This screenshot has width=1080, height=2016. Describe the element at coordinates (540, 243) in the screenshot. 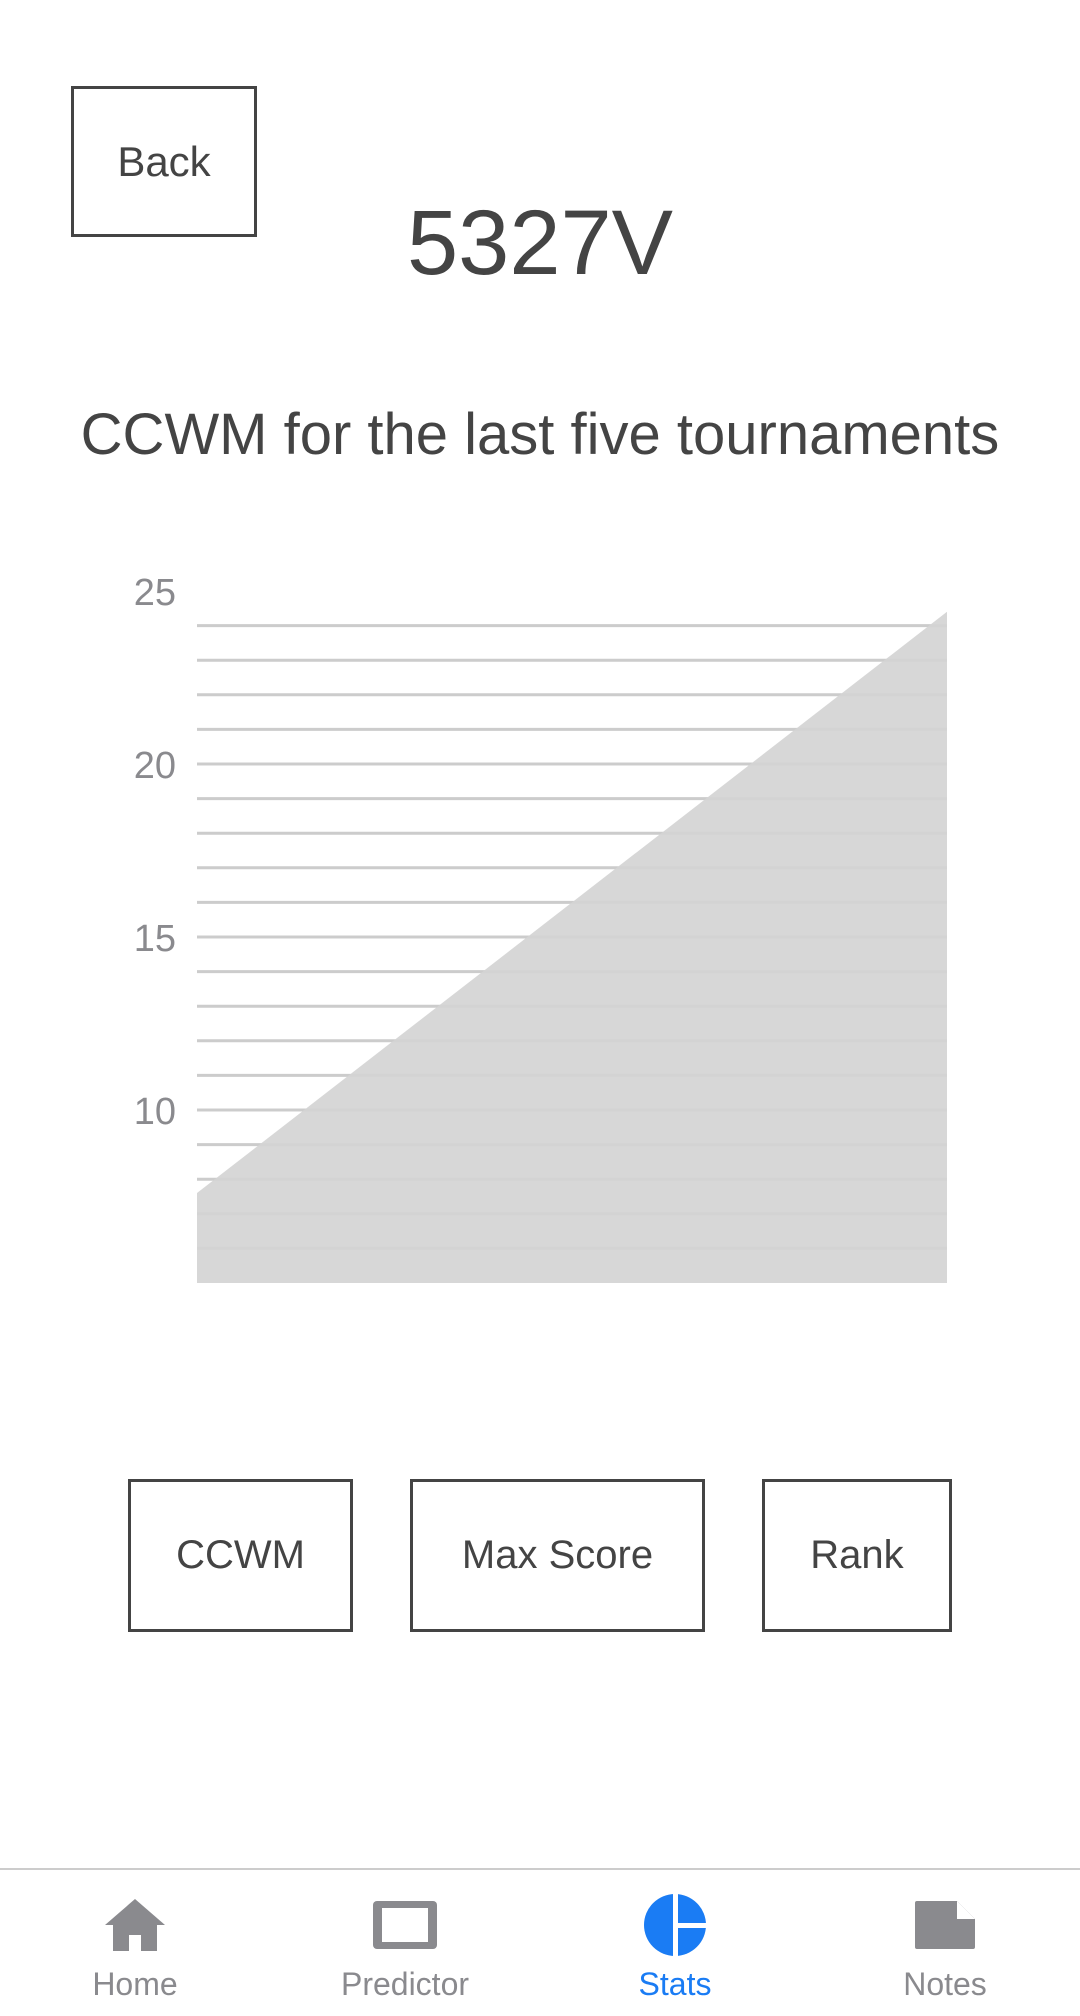

I see `team-number-title: 5327V` at that location.